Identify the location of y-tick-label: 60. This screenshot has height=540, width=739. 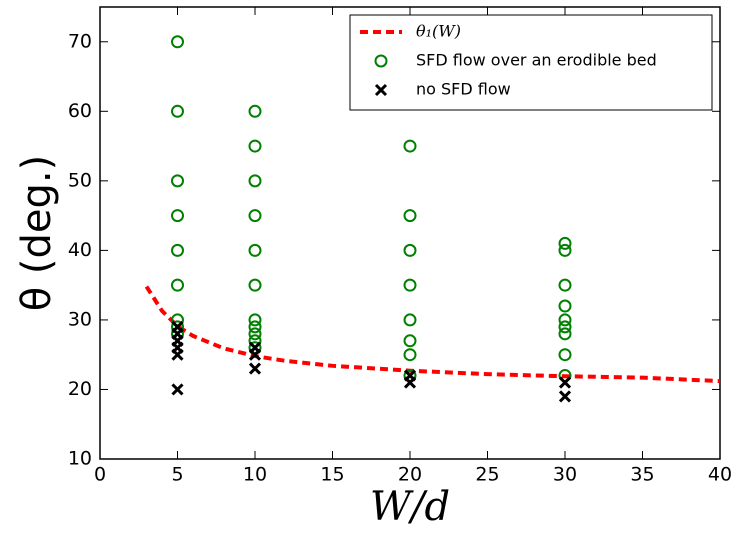
(80, 111).